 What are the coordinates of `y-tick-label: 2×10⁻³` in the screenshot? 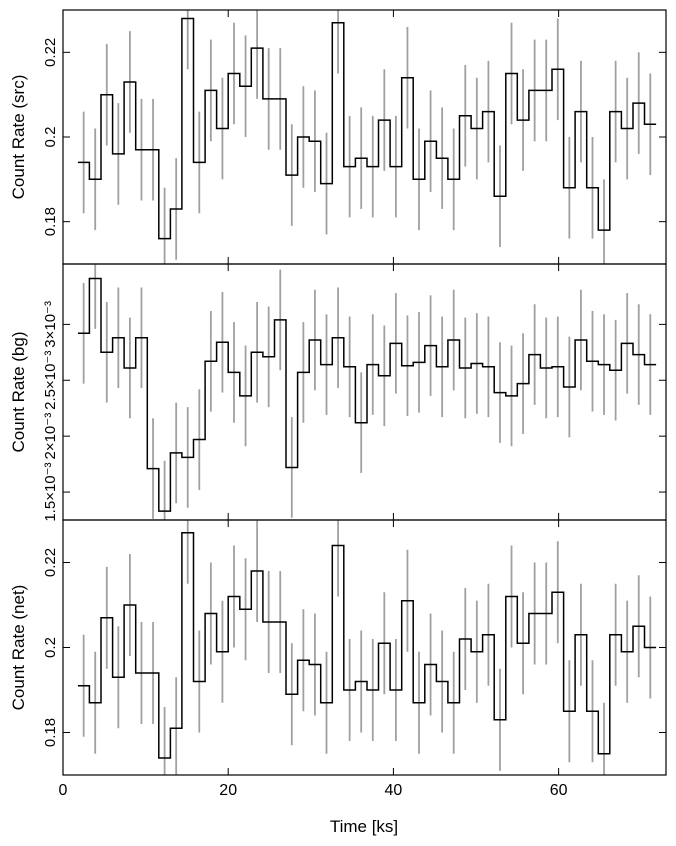 It's located at (50, 436).